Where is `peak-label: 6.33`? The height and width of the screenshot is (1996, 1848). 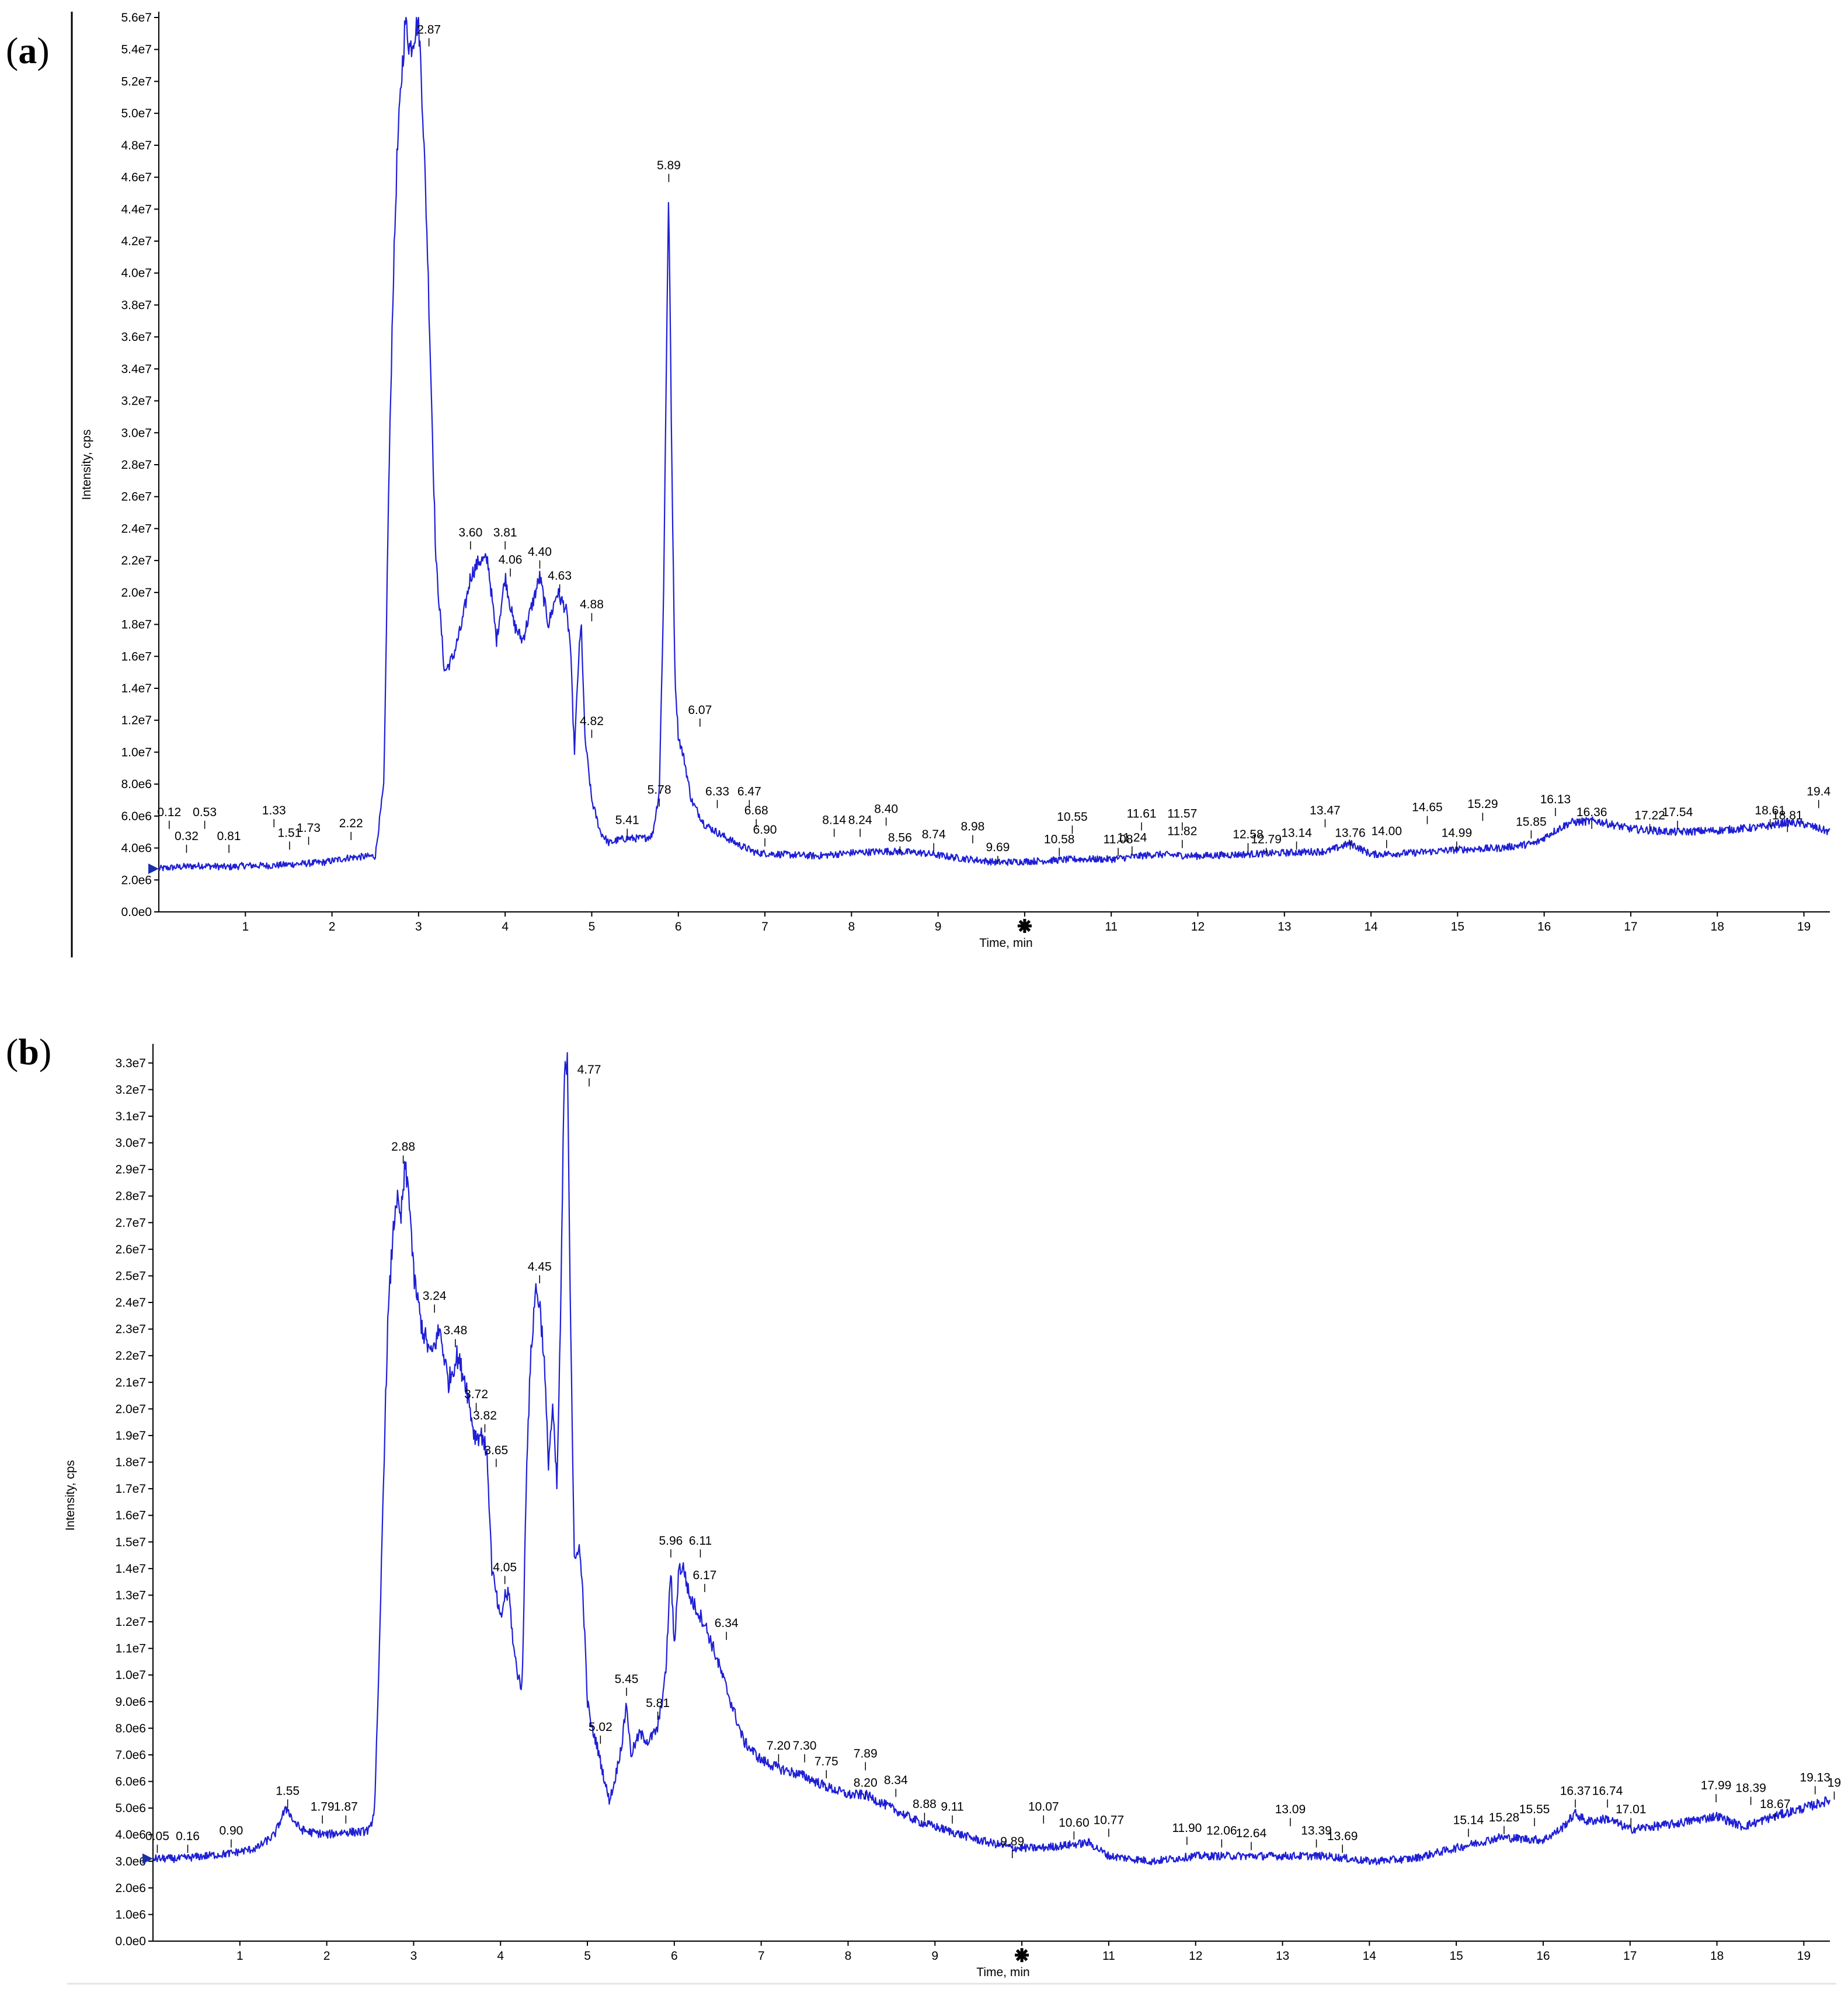 peak-label: 6.33 is located at coordinates (717, 791).